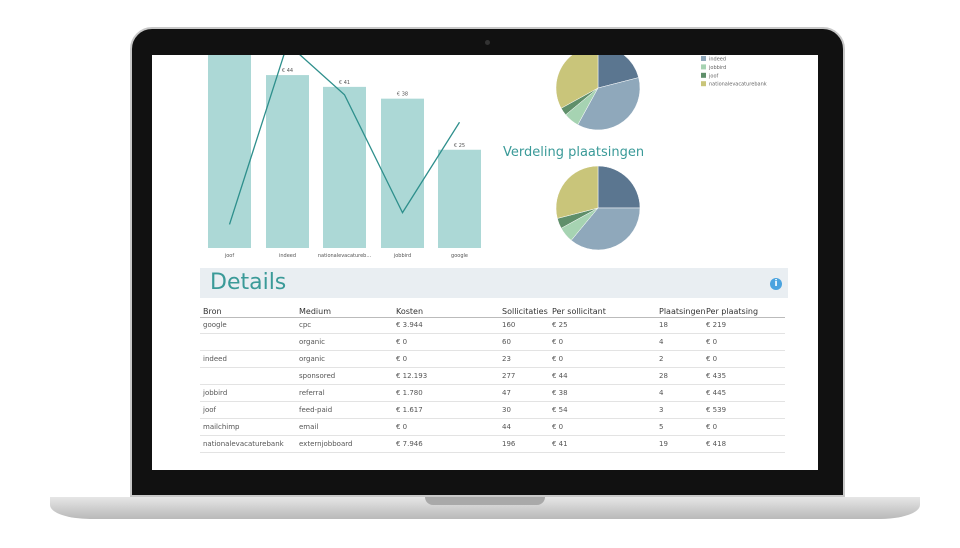 This screenshot has width=960, height=548. Describe the element at coordinates (409, 444) in the screenshot. I see `table-cell: € 7.946` at that location.